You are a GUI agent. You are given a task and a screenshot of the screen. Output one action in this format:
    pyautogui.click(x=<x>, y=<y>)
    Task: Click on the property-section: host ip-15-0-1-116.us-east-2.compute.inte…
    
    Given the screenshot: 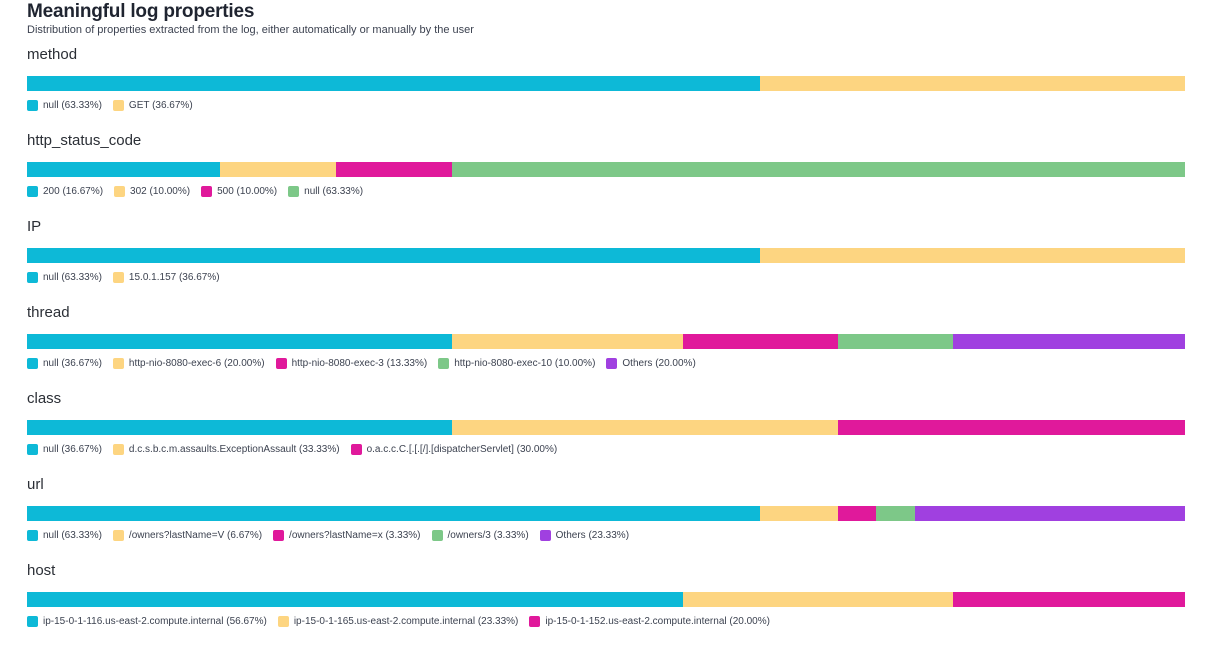 What is the action you would take?
    pyautogui.click(x=606, y=596)
    